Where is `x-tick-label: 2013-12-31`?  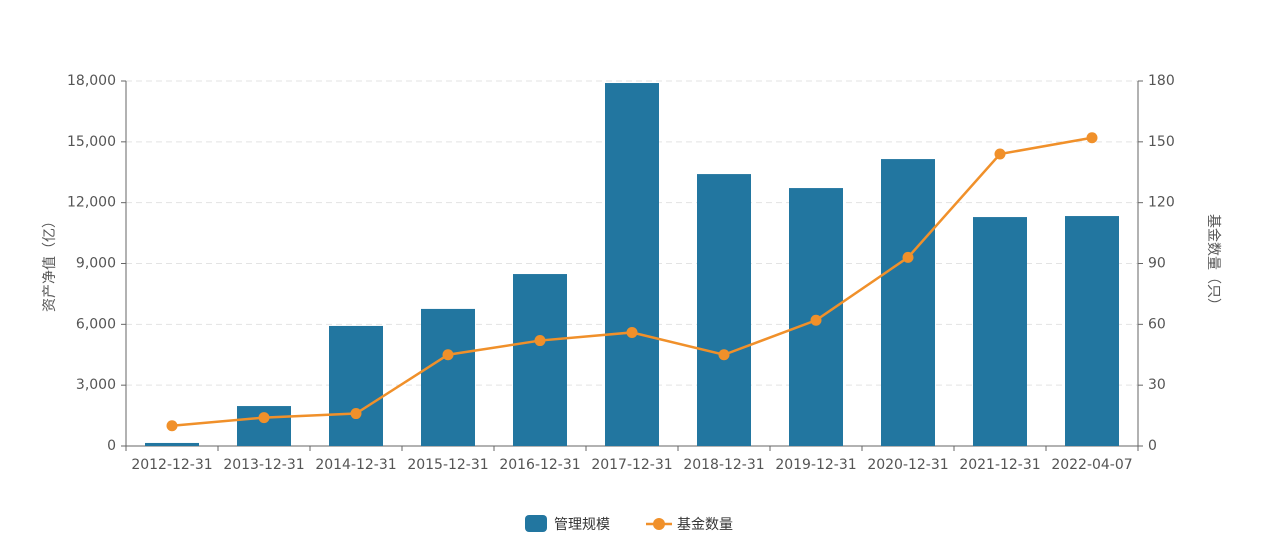 x-tick-label: 2013-12-31 is located at coordinates (263, 465).